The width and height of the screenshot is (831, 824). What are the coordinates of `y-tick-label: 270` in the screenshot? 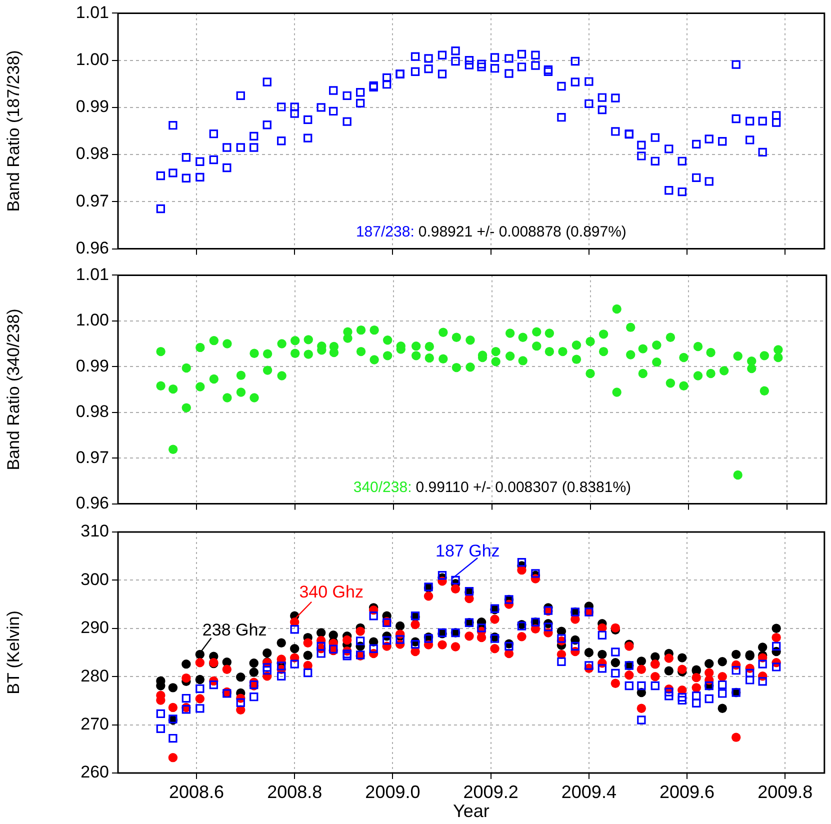 It's located at (94, 724).